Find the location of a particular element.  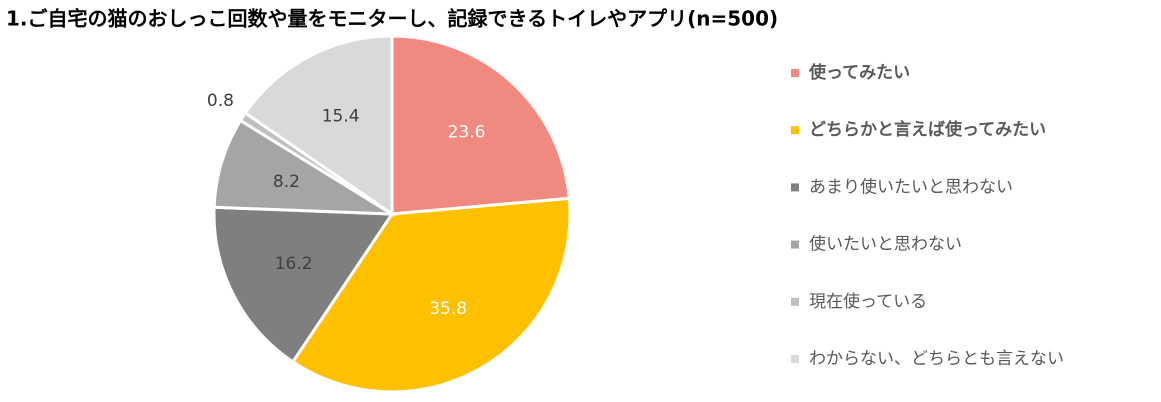

value-label: 23.6 is located at coordinates (467, 133).